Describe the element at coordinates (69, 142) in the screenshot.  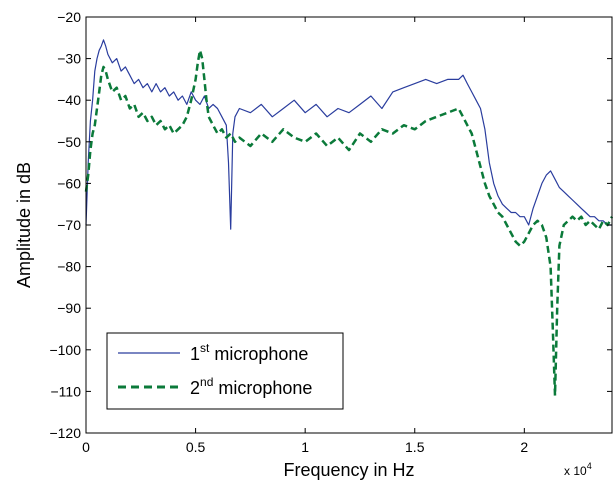
I see `y-tick-label: −50` at that location.